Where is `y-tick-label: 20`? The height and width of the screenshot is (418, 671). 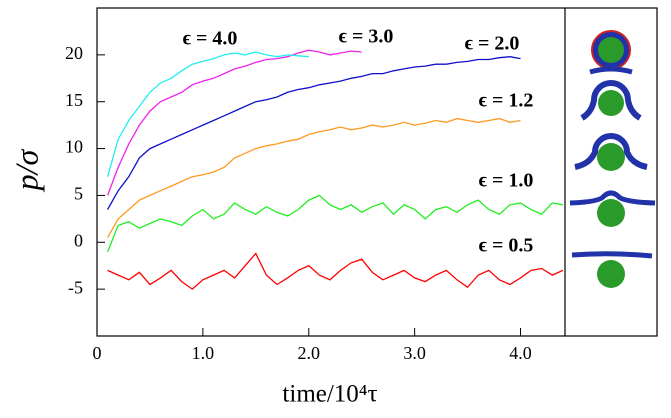 y-tick-label: 20 is located at coordinates (74, 53).